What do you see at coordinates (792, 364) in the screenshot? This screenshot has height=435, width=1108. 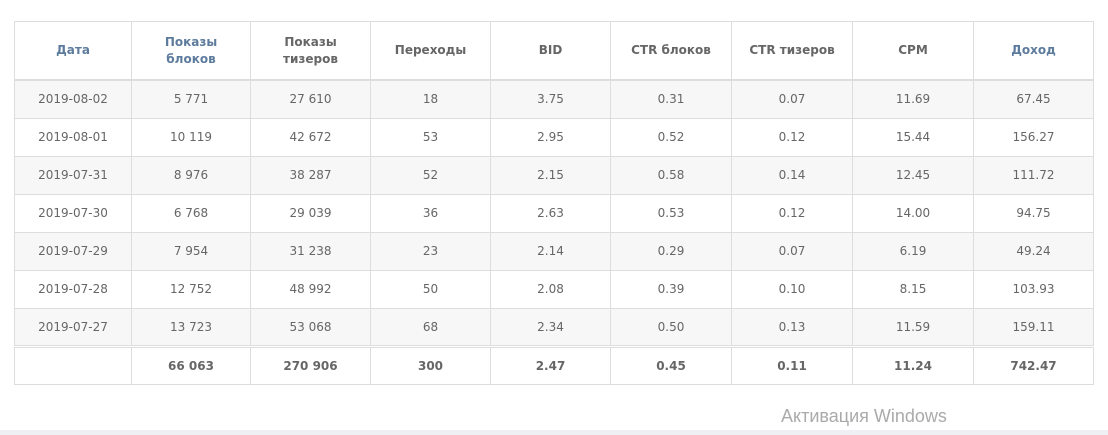 I see `total-cell: 0.11` at bounding box center [792, 364].